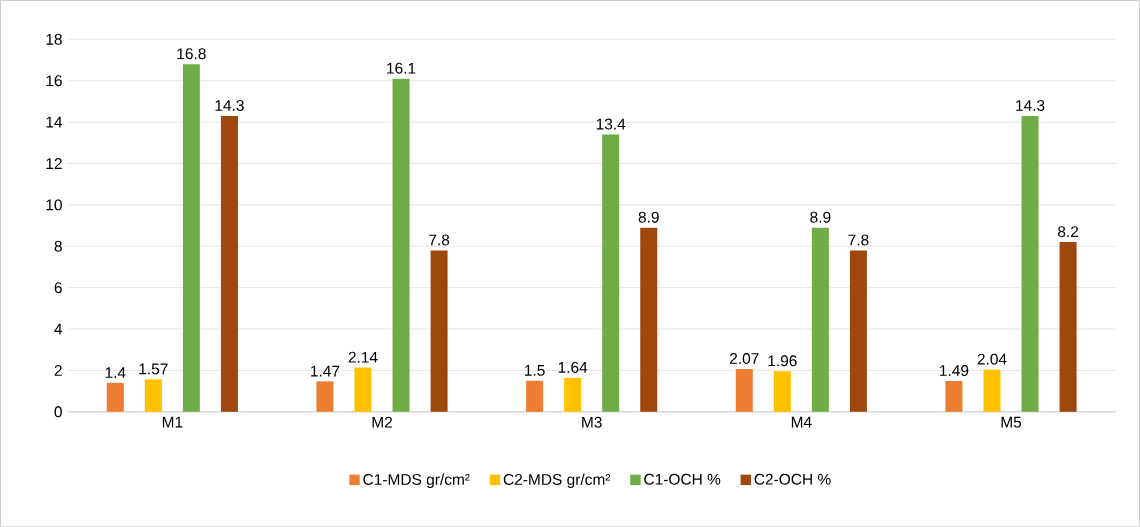 The width and height of the screenshot is (1140, 527). What do you see at coordinates (191, 54) in the screenshot?
I see `data-label: 16.8` at bounding box center [191, 54].